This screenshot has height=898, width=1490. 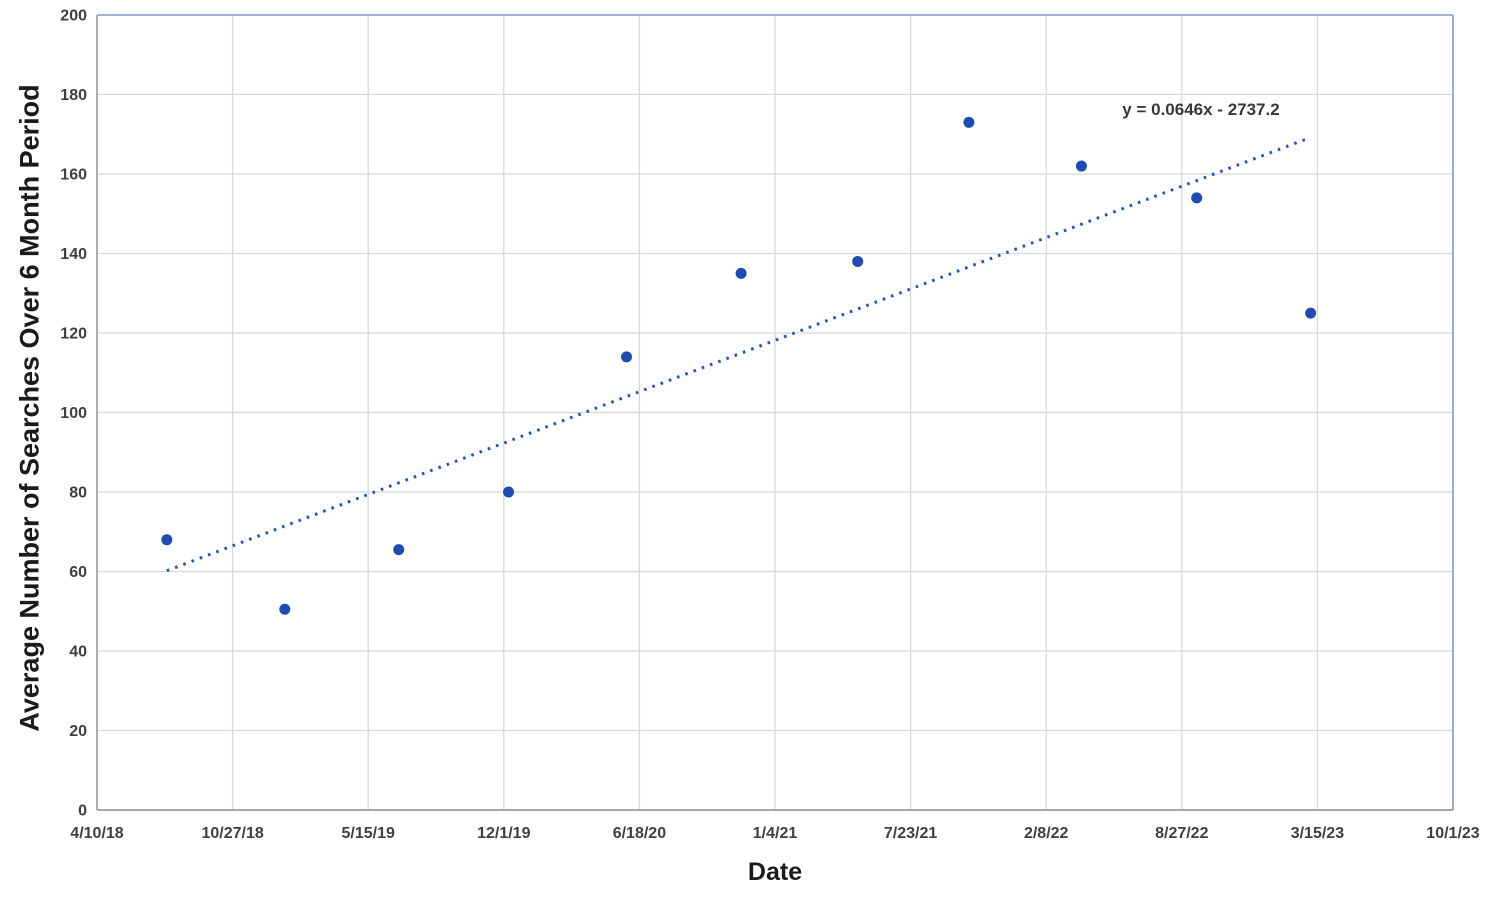 I want to click on x-tick-label: 3/15/23, so click(x=1317, y=833).